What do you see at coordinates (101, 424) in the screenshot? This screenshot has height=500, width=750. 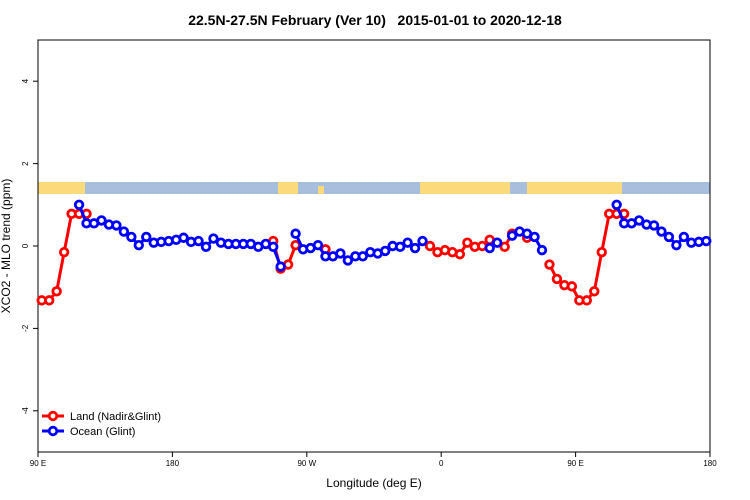 I see `legend: Land (Nadir&Glint) Ocean (Glint)` at bounding box center [101, 424].